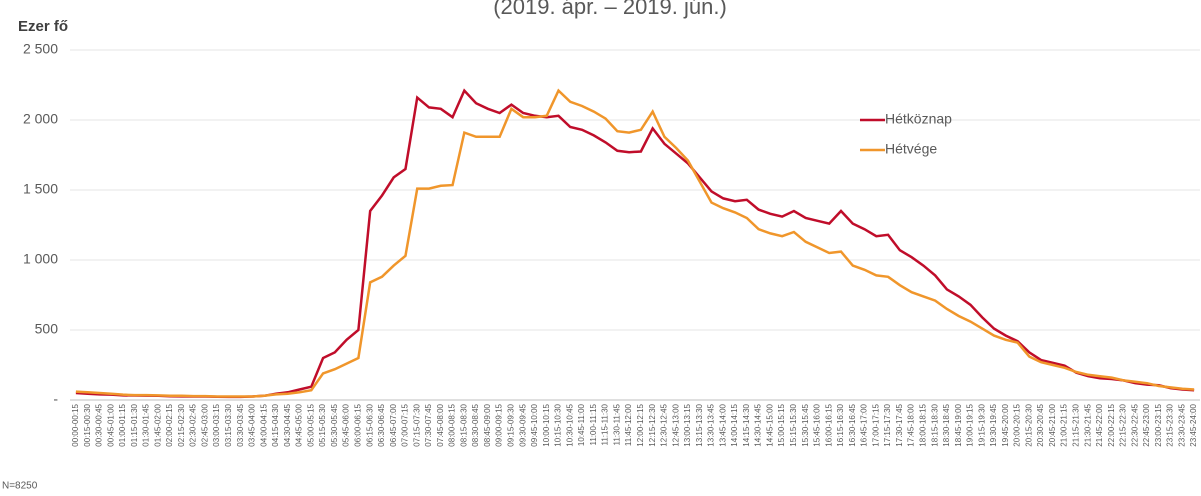 This screenshot has height=496, width=1201. Describe the element at coordinates (675, 424) in the screenshot. I see `x-tick-label: 12:45-13:00` at that location.